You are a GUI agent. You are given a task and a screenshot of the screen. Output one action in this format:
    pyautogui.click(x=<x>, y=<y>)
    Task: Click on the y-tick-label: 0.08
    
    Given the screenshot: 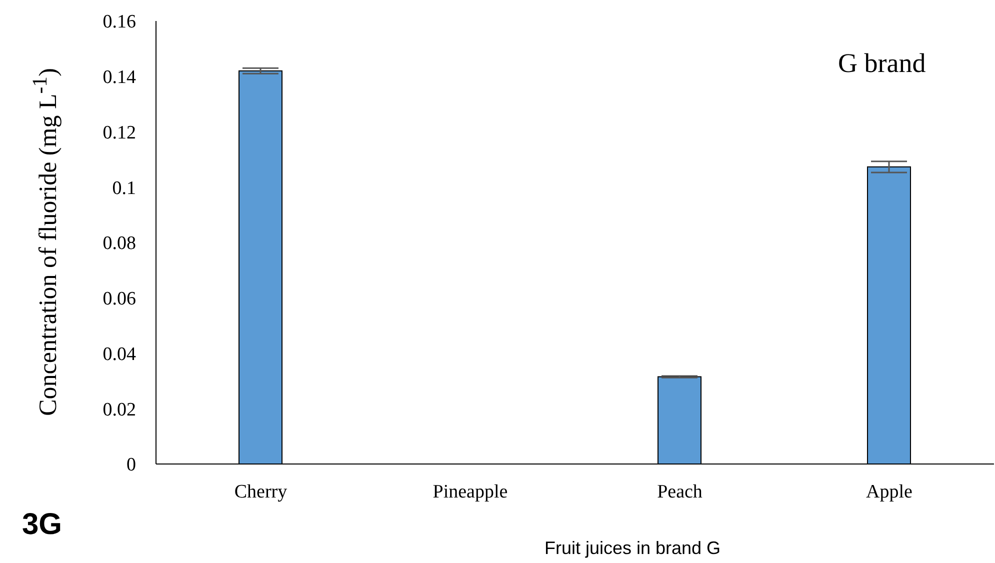 What is the action you would take?
    pyautogui.click(x=119, y=243)
    